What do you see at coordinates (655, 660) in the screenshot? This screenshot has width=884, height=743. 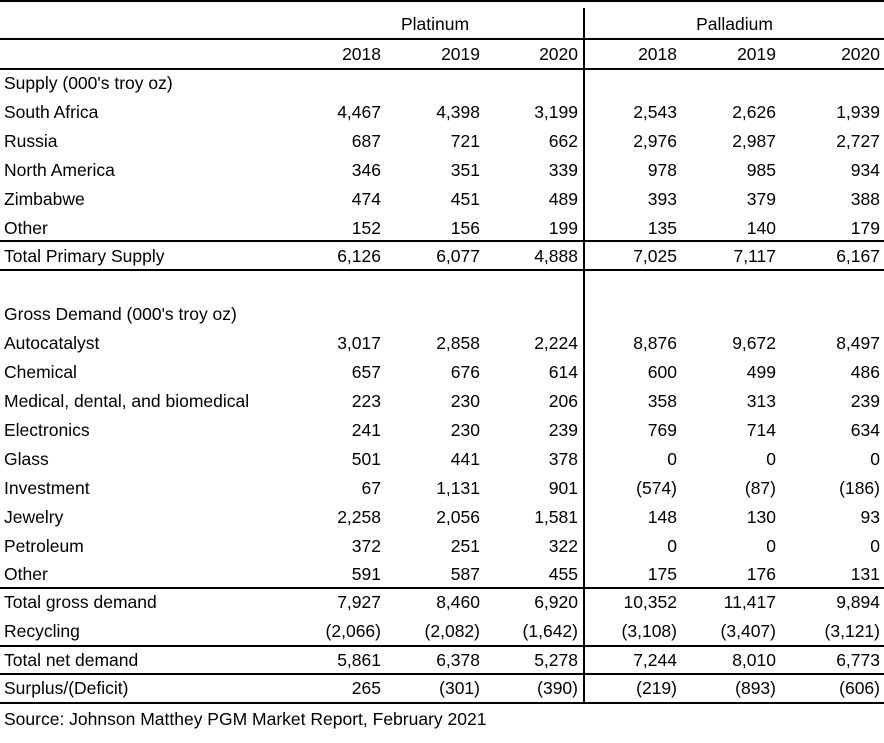 I see `cell: 7,244` at bounding box center [655, 660].